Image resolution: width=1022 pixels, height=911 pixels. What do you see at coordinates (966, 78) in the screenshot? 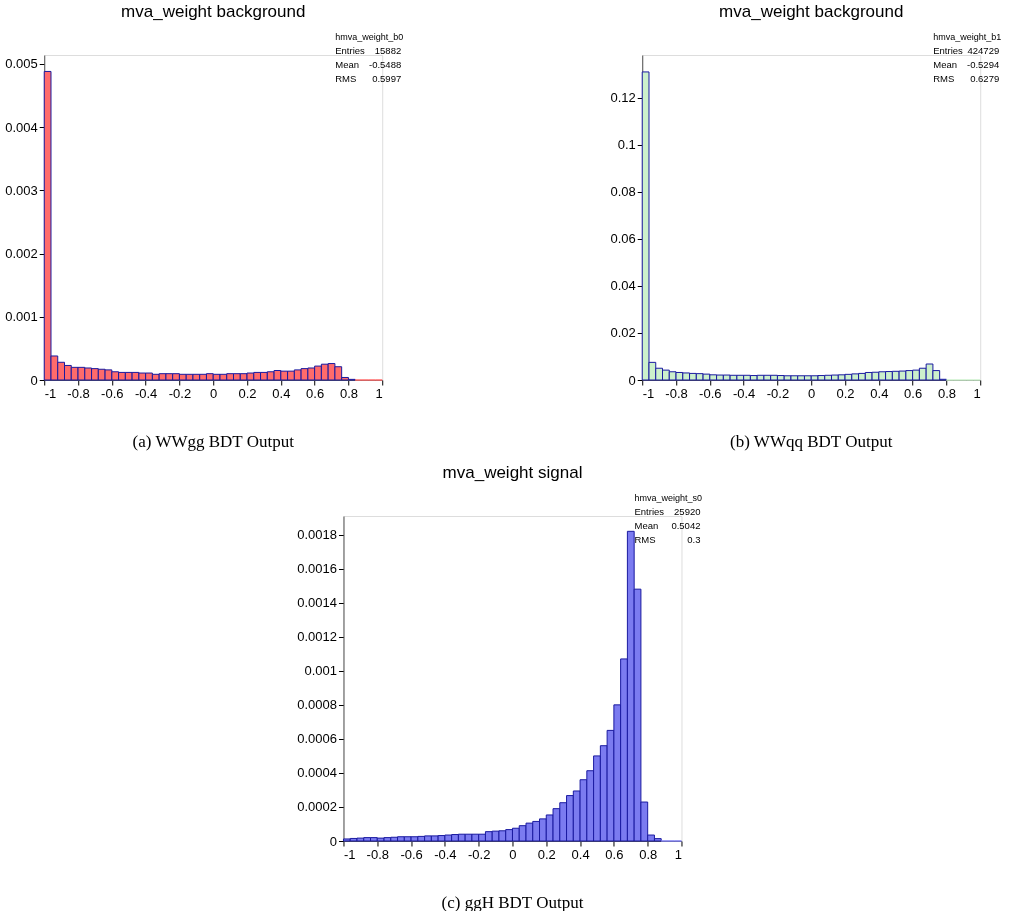
I see `text: RMS 0.6279` at bounding box center [966, 78].